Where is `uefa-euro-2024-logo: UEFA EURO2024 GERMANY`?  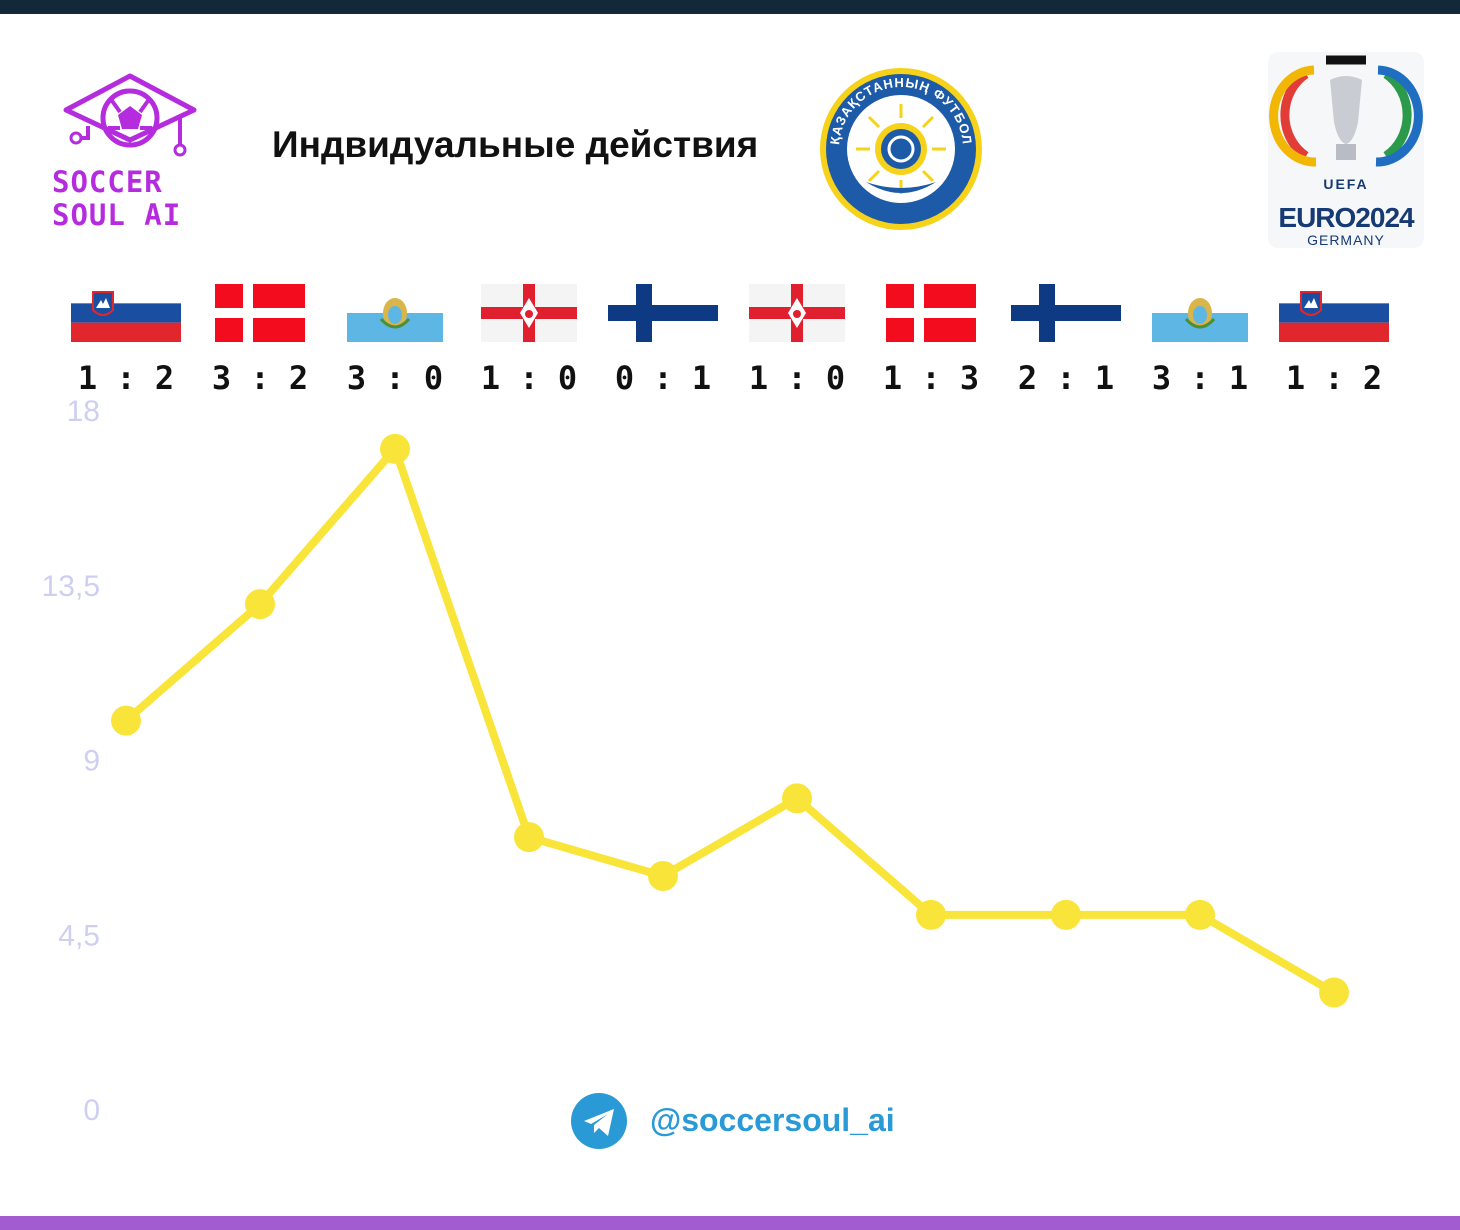
uefa-euro-2024-logo: UEFA EURO2024 GERMANY is located at coordinates (1346, 150).